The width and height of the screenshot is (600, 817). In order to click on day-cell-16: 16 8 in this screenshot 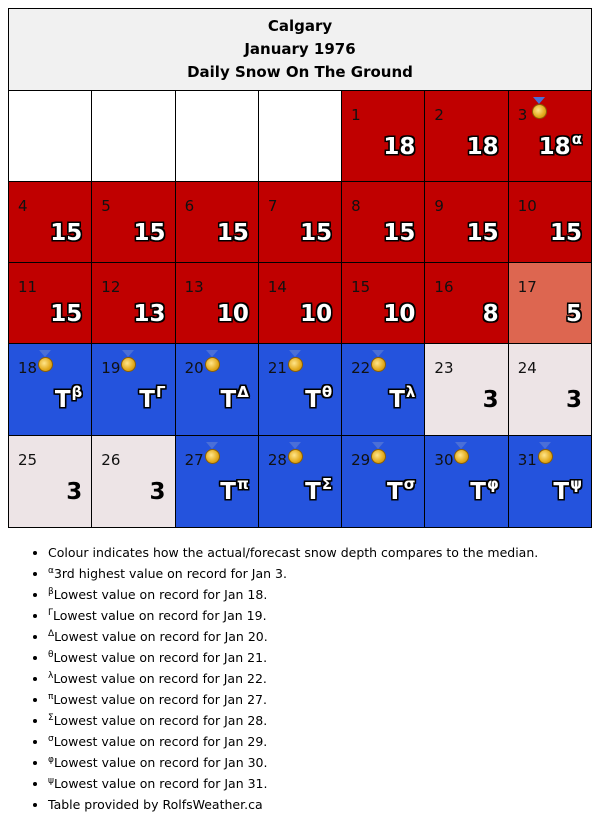, I will do `click(466, 303)`.